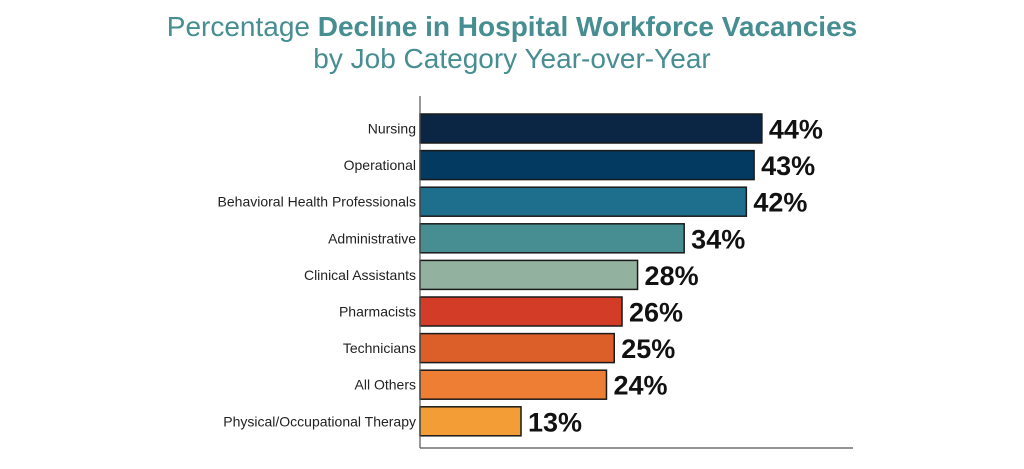 The height and width of the screenshot is (469, 1024). What do you see at coordinates (317, 202) in the screenshot?
I see `category-label-2: Behavioral Health Professionals` at bounding box center [317, 202].